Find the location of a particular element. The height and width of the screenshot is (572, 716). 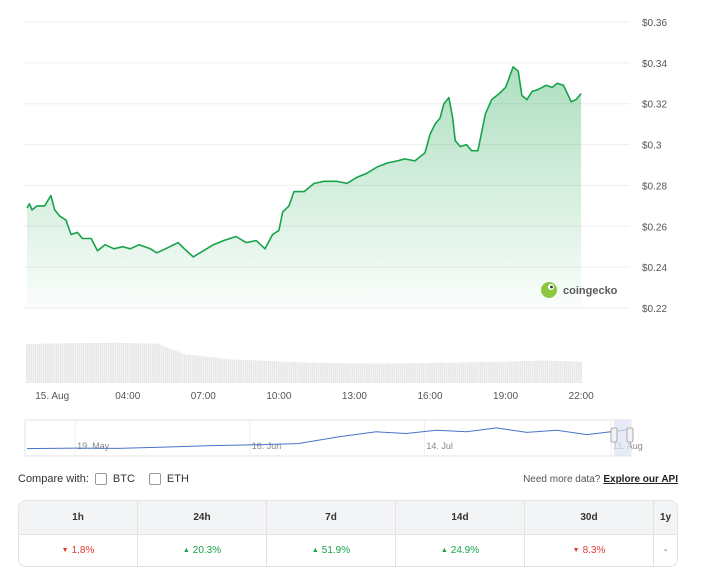

header-1h: 1h is located at coordinates (78, 517).